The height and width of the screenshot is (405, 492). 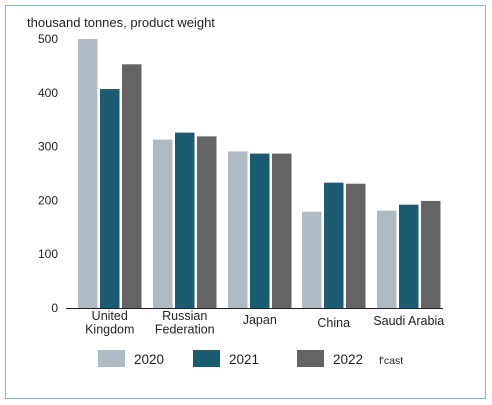 I want to click on category-label: Saudi Arabia, so click(x=408, y=321).